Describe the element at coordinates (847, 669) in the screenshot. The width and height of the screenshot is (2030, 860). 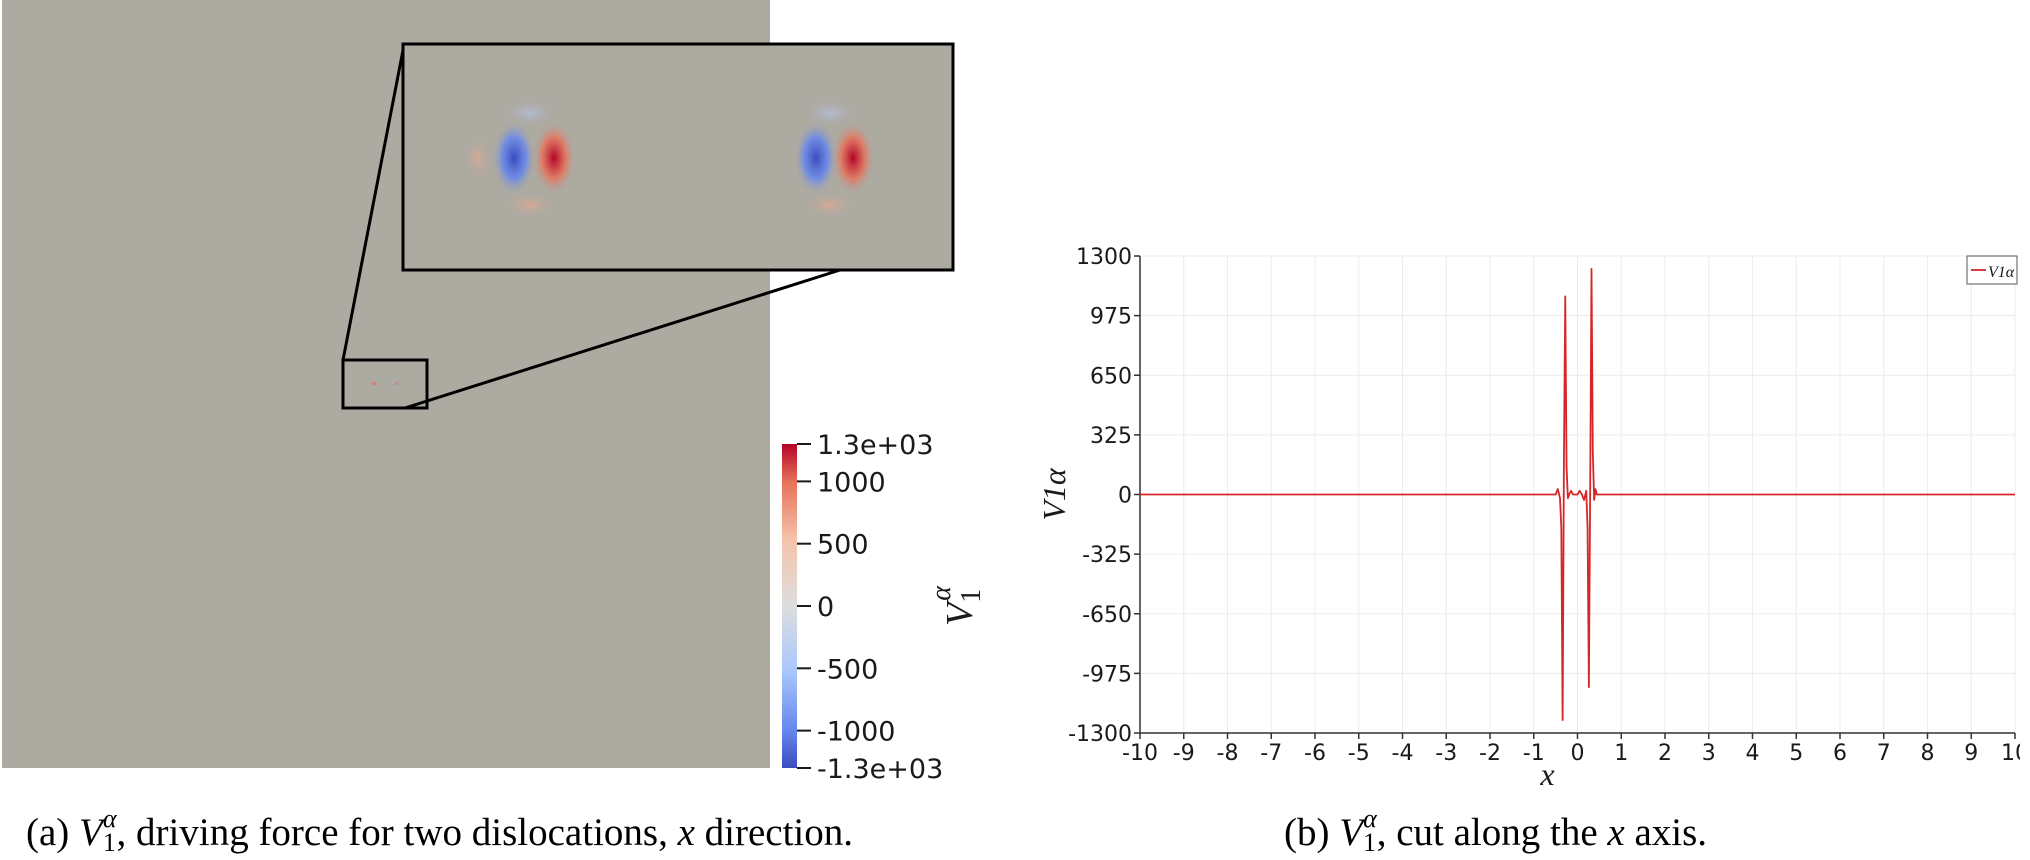
I see `colorbar-tick-label: -500` at that location.